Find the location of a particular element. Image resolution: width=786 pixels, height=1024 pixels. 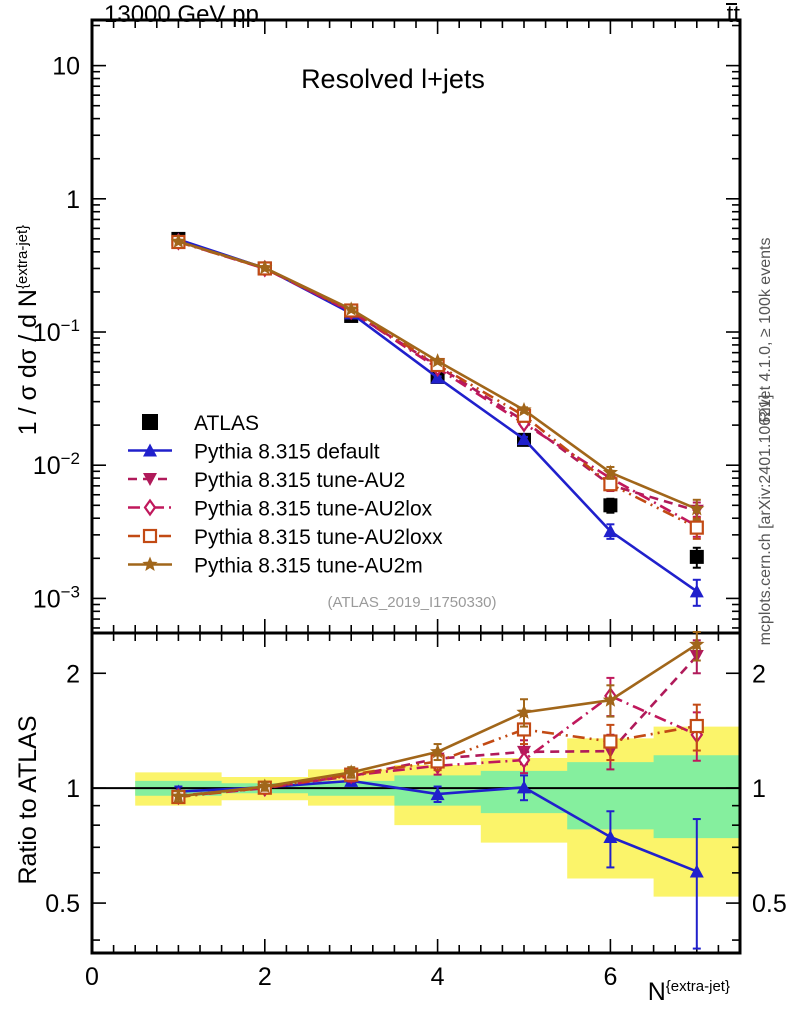

svg-text: 10 is located at coordinates (66, 67).